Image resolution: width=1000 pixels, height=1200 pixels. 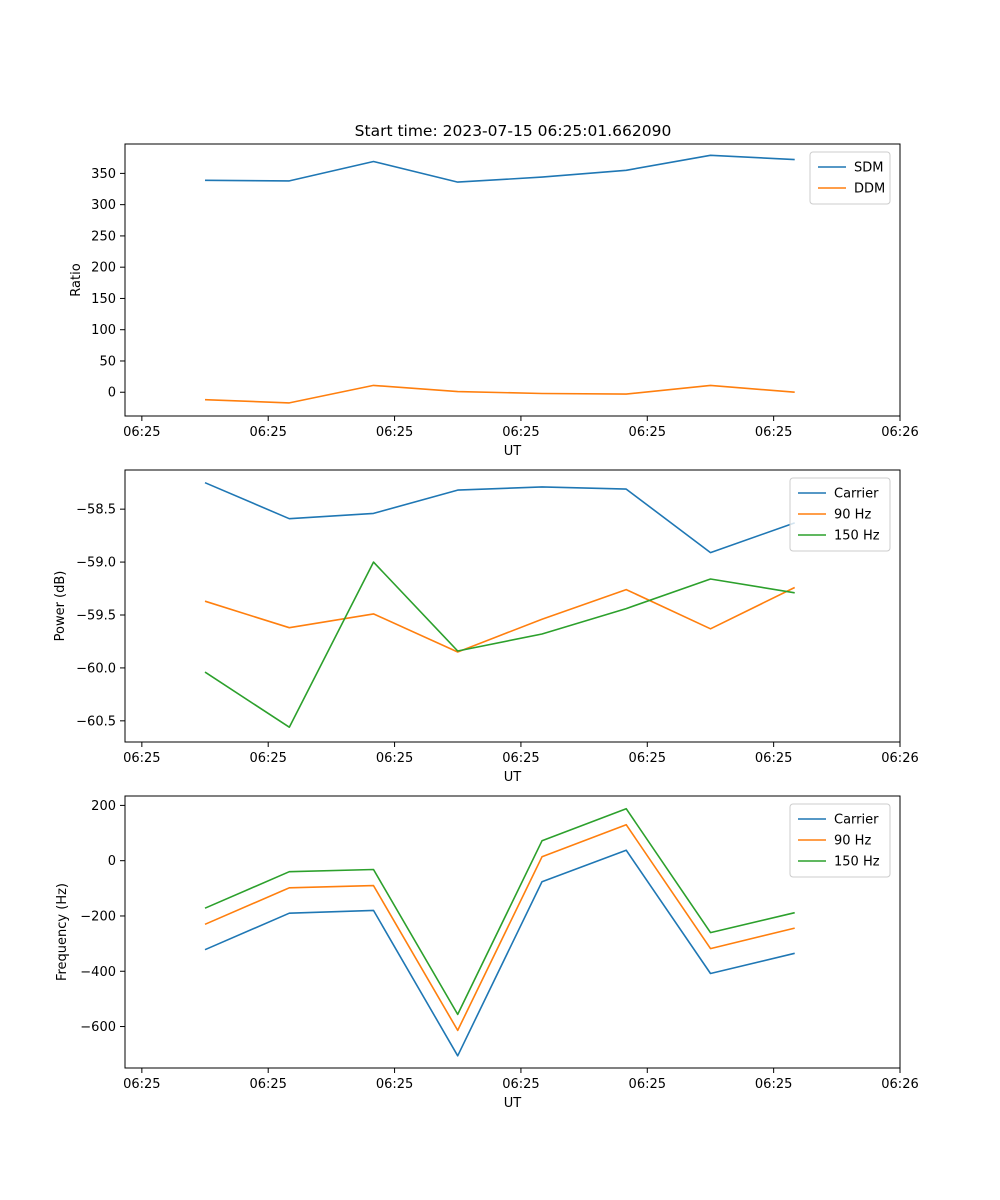 What do you see at coordinates (103, 236) in the screenshot?
I see `y-tick-label: 250` at bounding box center [103, 236].